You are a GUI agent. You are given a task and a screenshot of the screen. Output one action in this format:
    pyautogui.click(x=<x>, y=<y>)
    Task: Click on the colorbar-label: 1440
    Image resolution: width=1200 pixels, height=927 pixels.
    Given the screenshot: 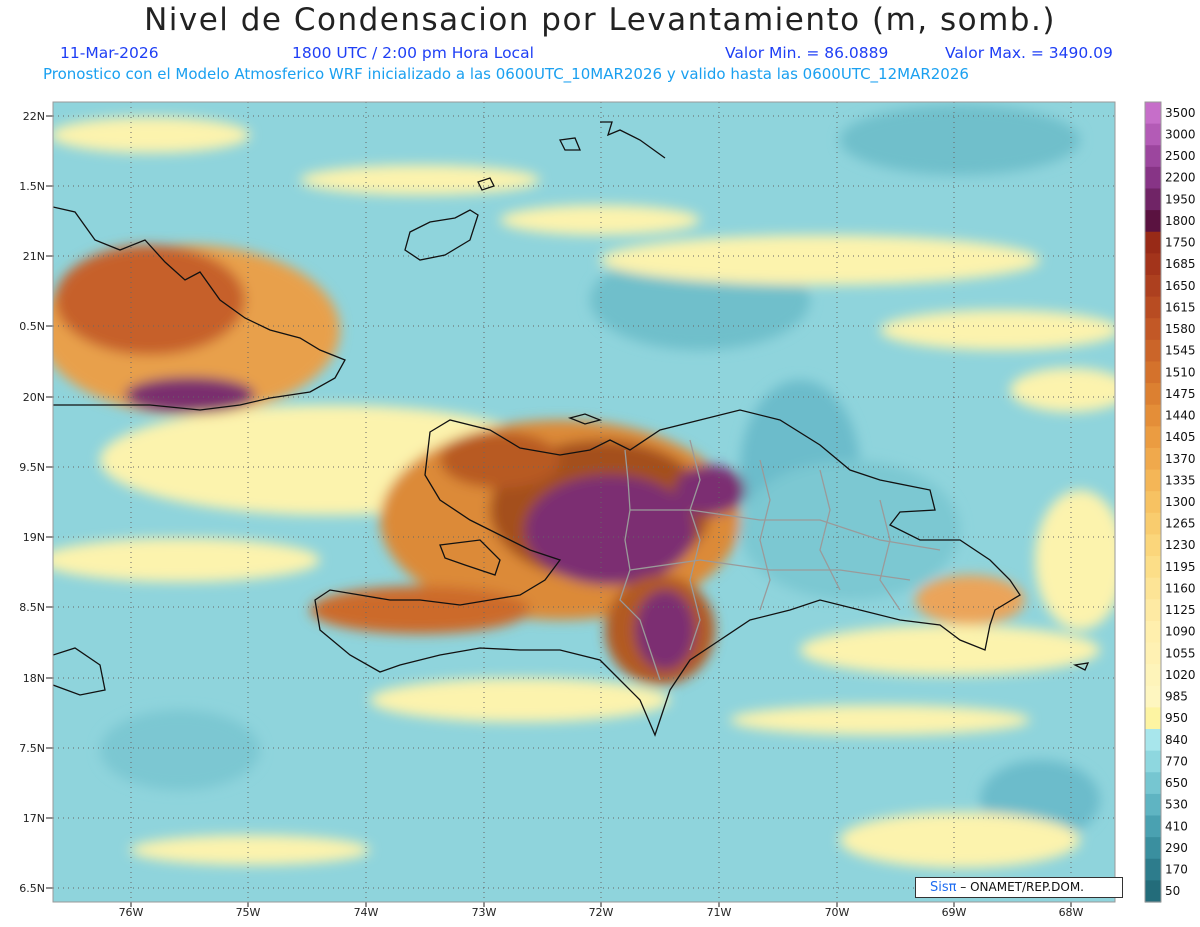 What is the action you would take?
    pyautogui.click(x=1180, y=416)
    